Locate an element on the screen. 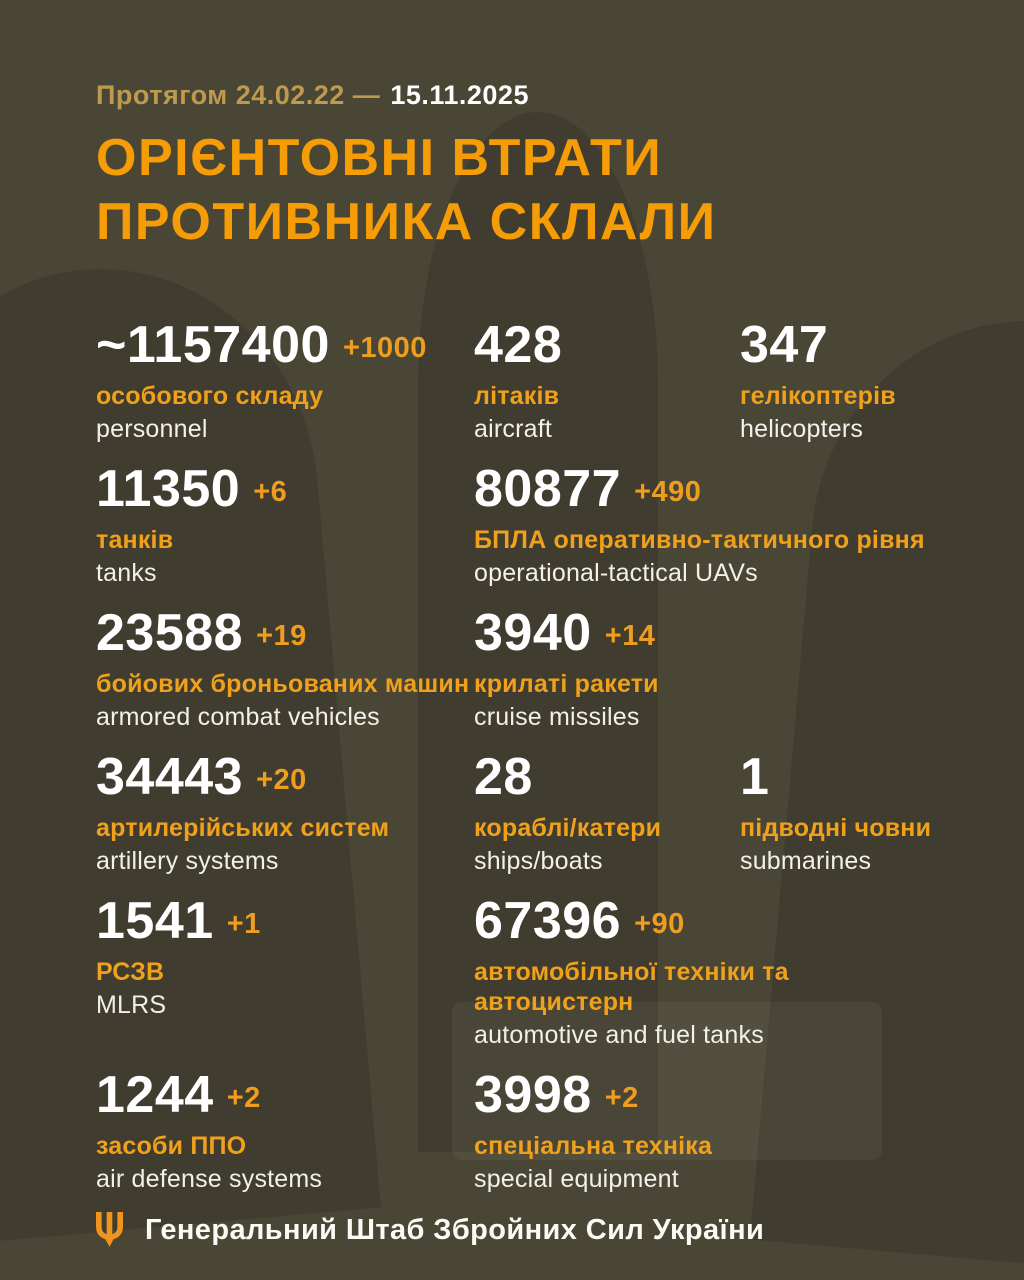 This screenshot has width=1024, height=1280. stat-helicopters: 347 гелікоптерів helicopters is located at coordinates (847, 381).